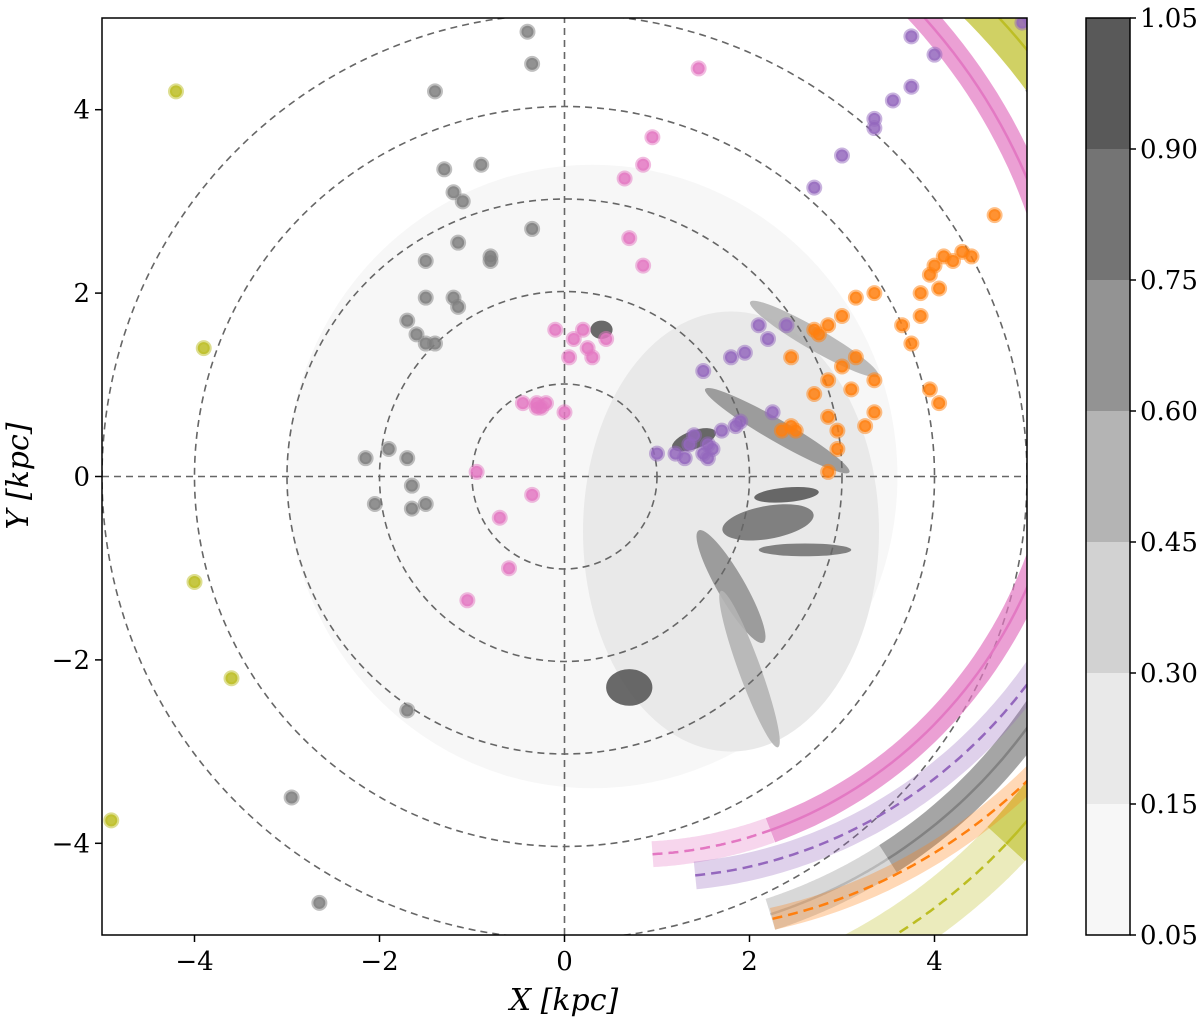  Describe the element at coordinates (1169, 150) in the screenshot. I see `colorbar-tick-label: 0.90` at that location.